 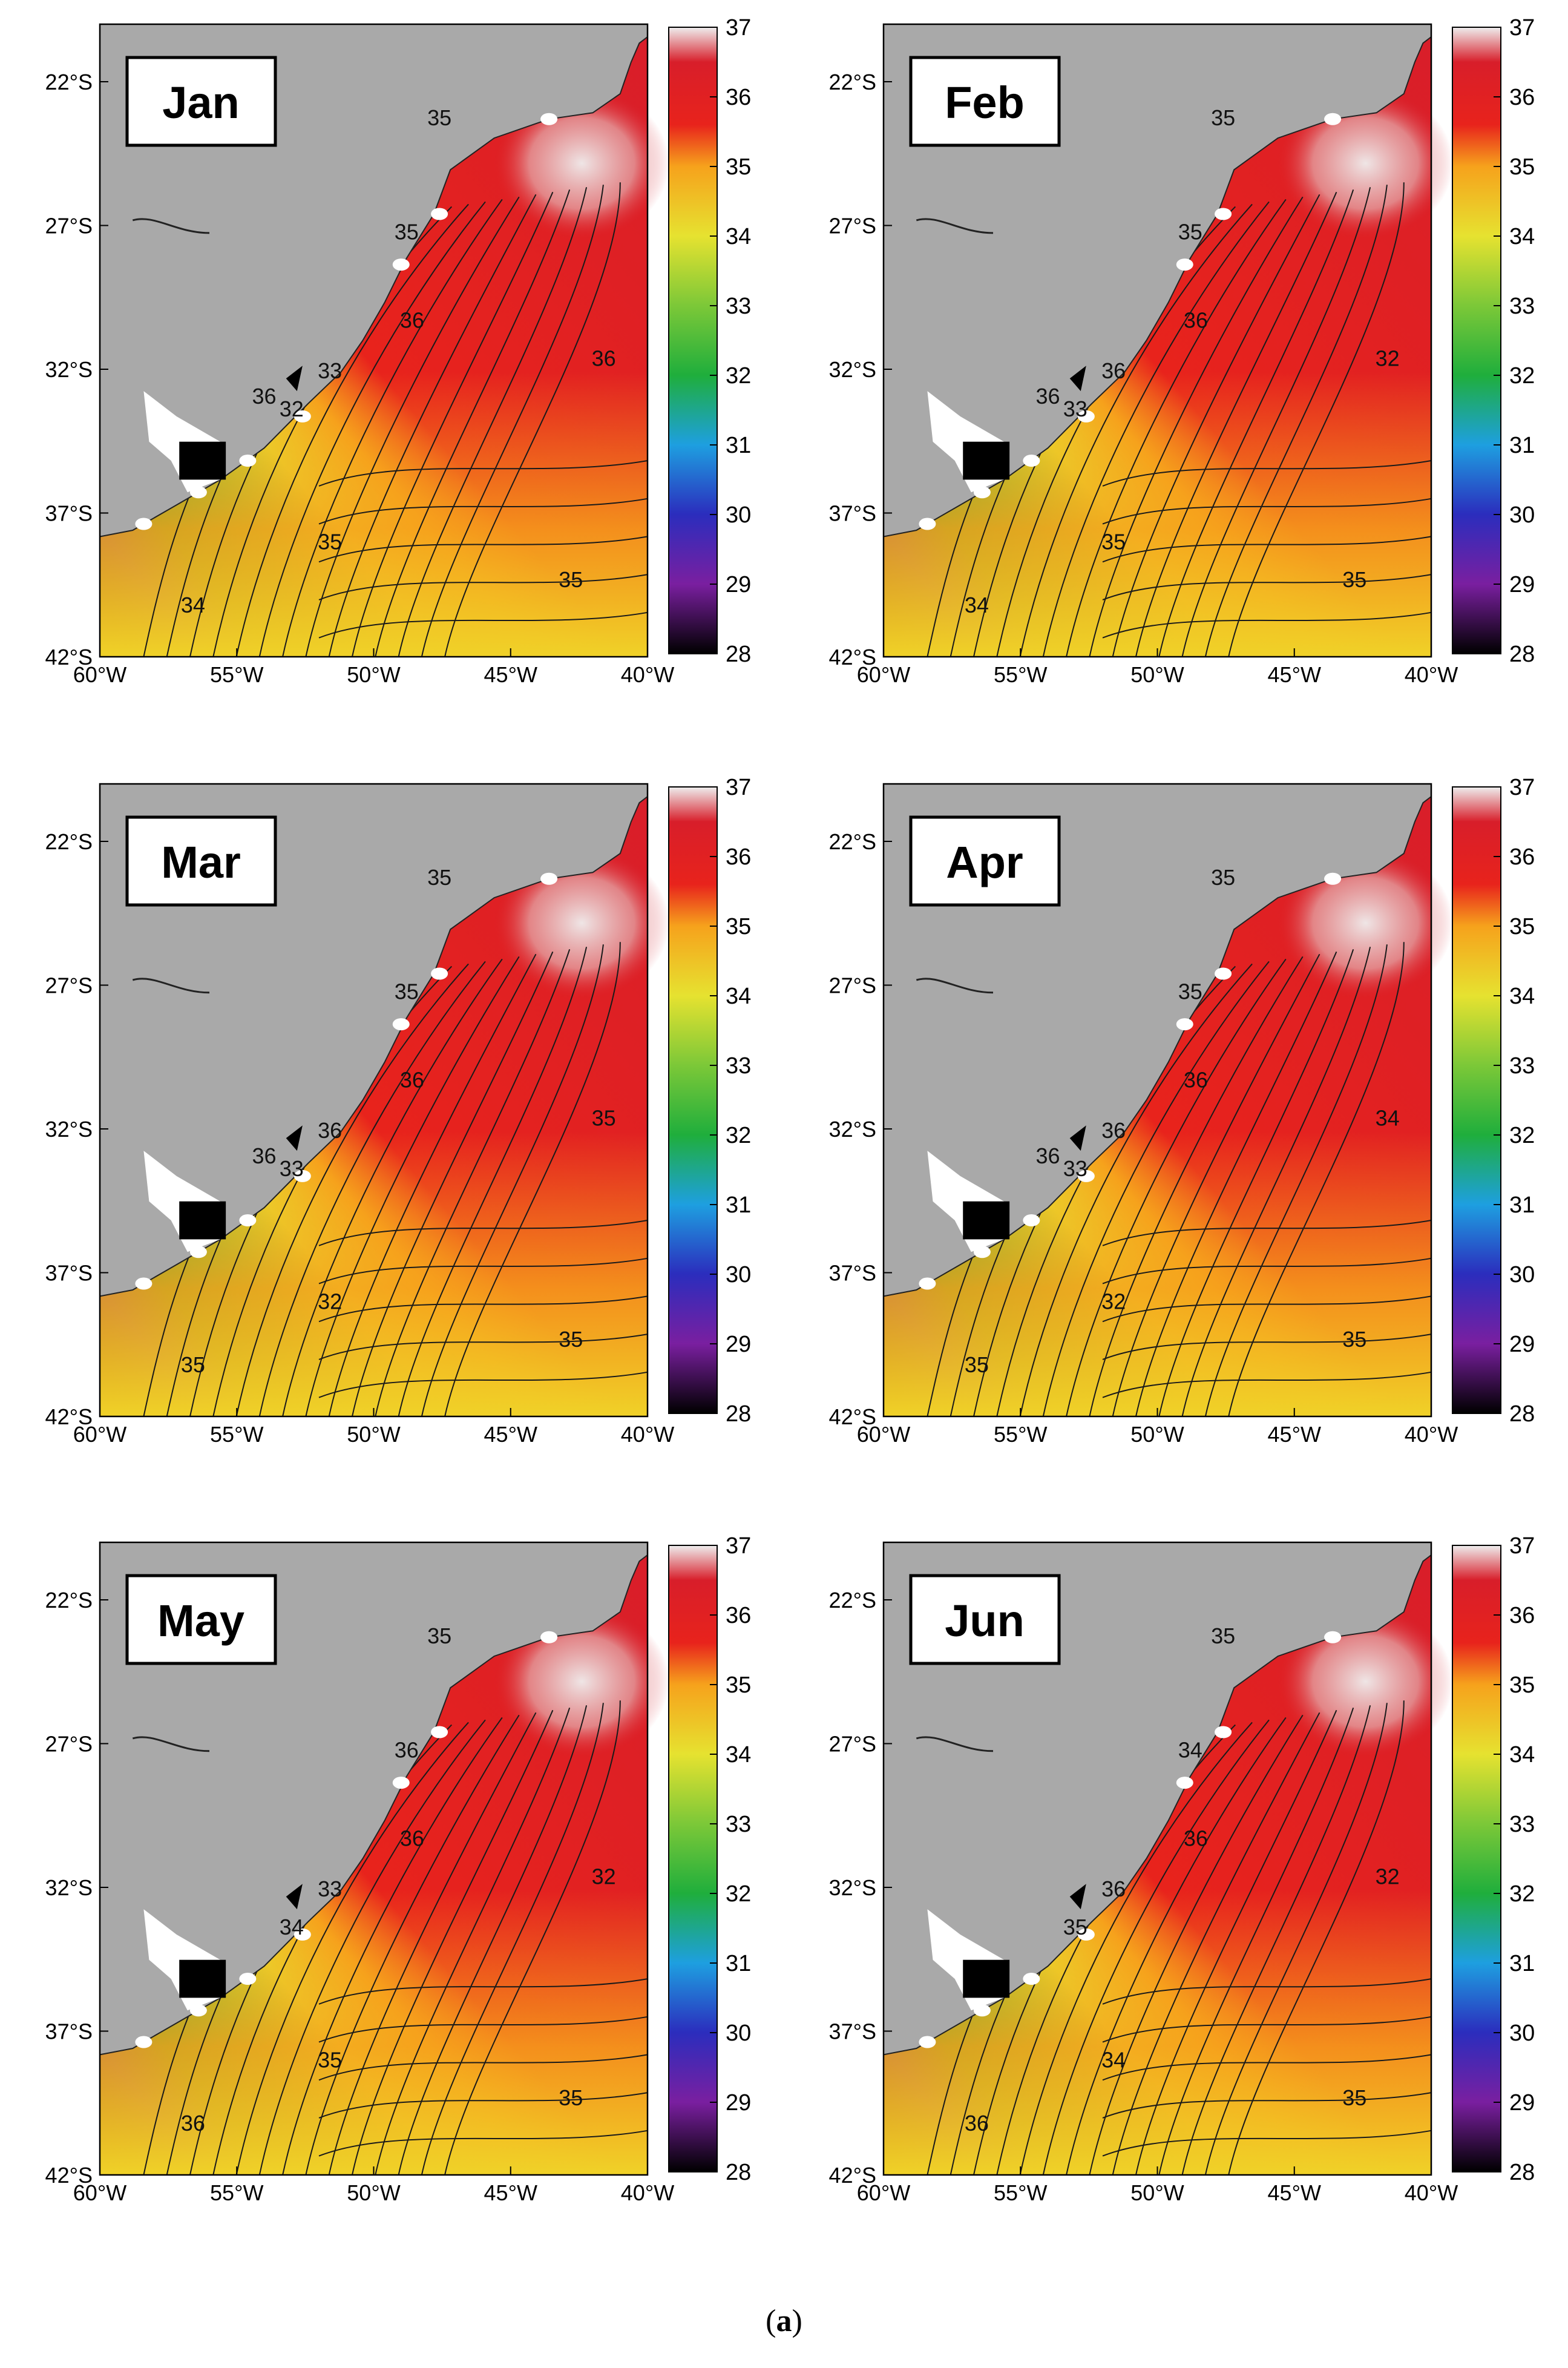 What do you see at coordinates (985, 1619) in the screenshot?
I see `month-label: Jun` at bounding box center [985, 1619].